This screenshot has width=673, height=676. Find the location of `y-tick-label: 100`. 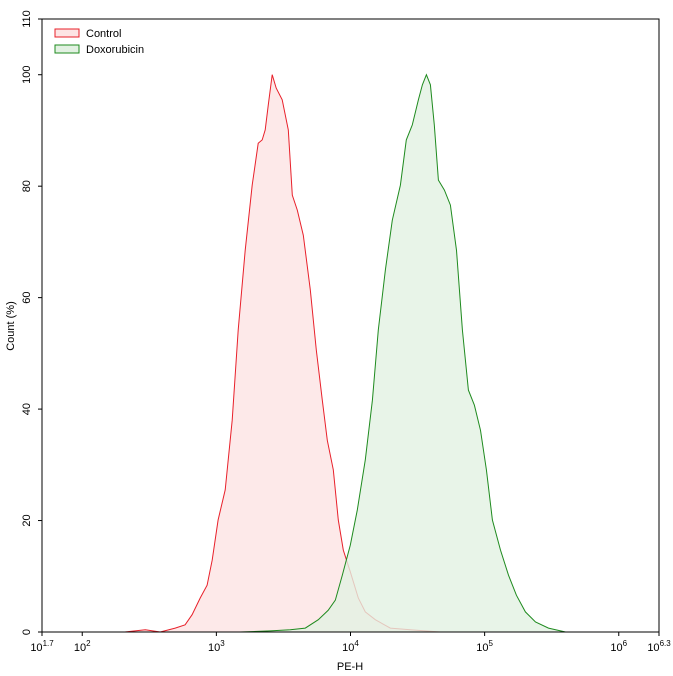

y-tick-label: 100 is located at coordinates (27, 75).